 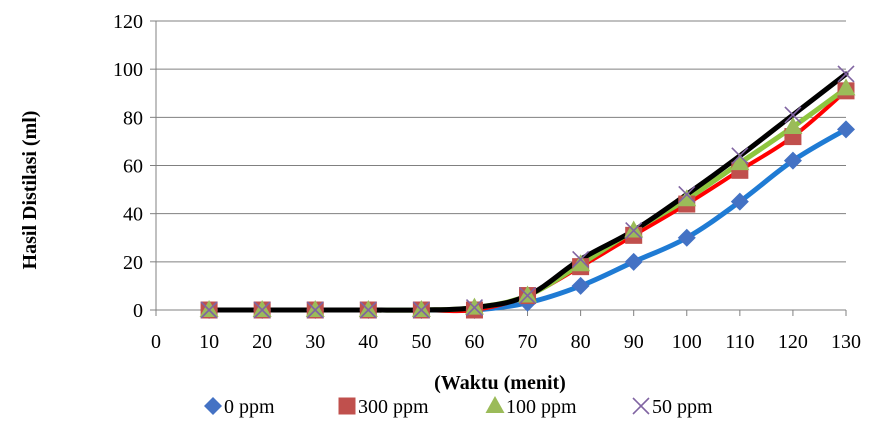 I want to click on legend-label: 50 ppm, so click(x=682, y=407).